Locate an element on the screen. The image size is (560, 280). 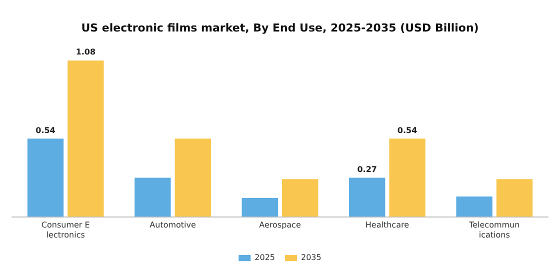
x-tick-label: Telecommunications is located at coordinates (494, 230).